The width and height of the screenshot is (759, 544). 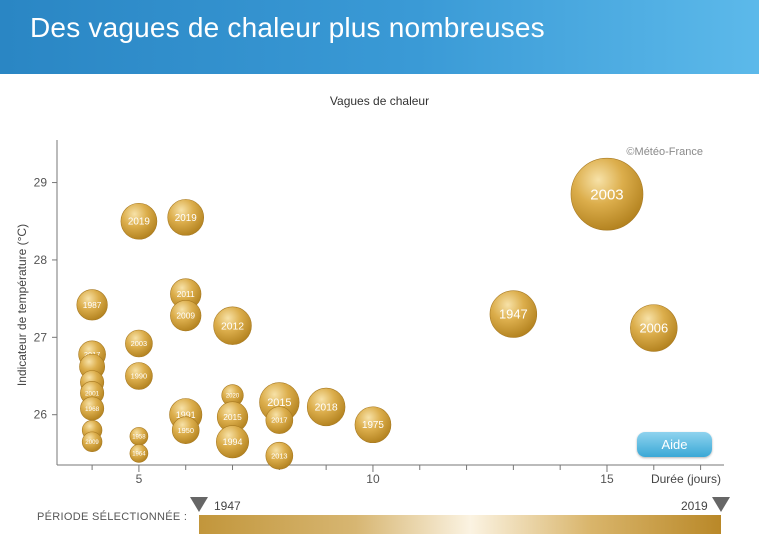 I want to click on bubble-1987: 1987, so click(x=92, y=305).